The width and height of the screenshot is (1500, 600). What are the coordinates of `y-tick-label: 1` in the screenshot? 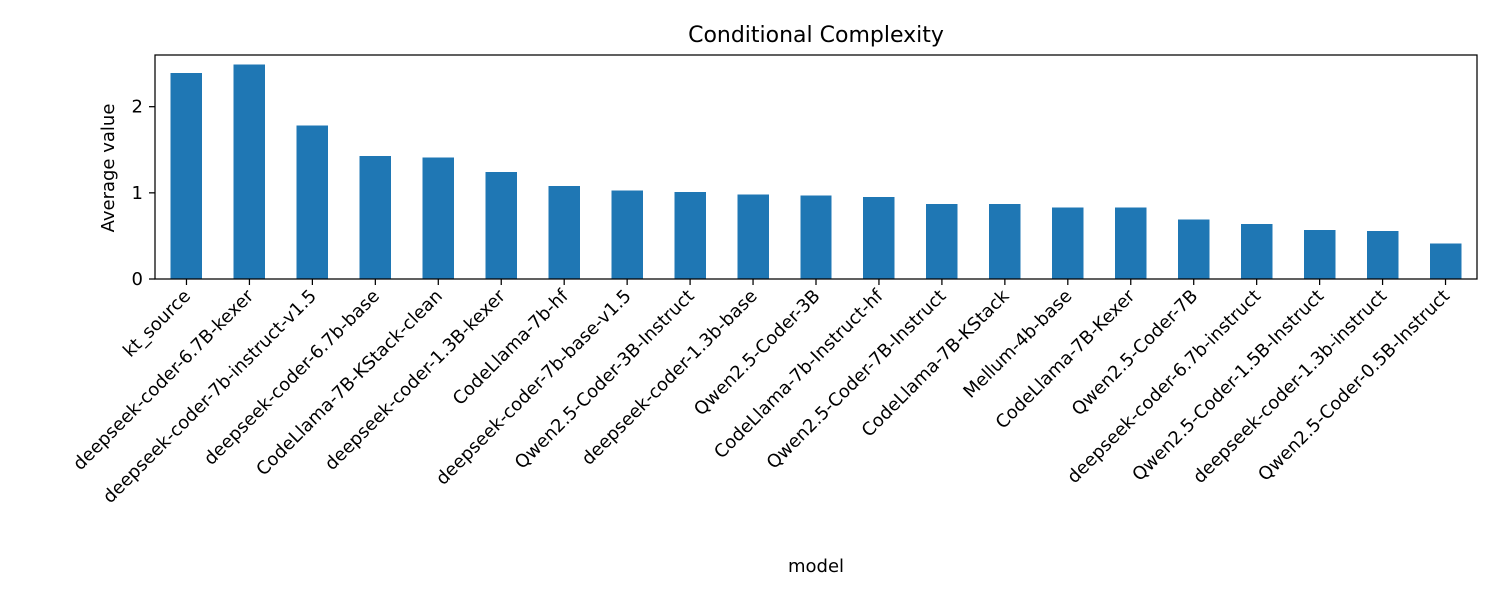 It's located at (137, 193).